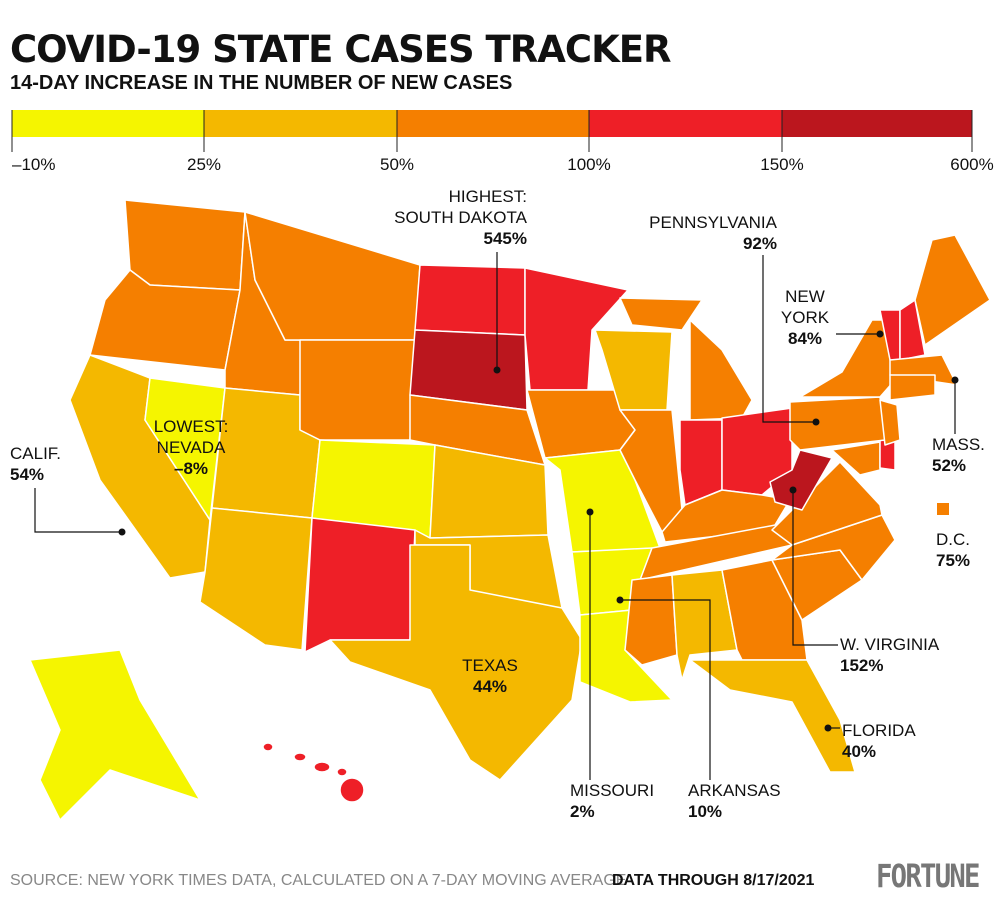 The width and height of the screenshot is (1001, 911). I want to click on callout-dc: D.C. 75%, so click(953, 550).